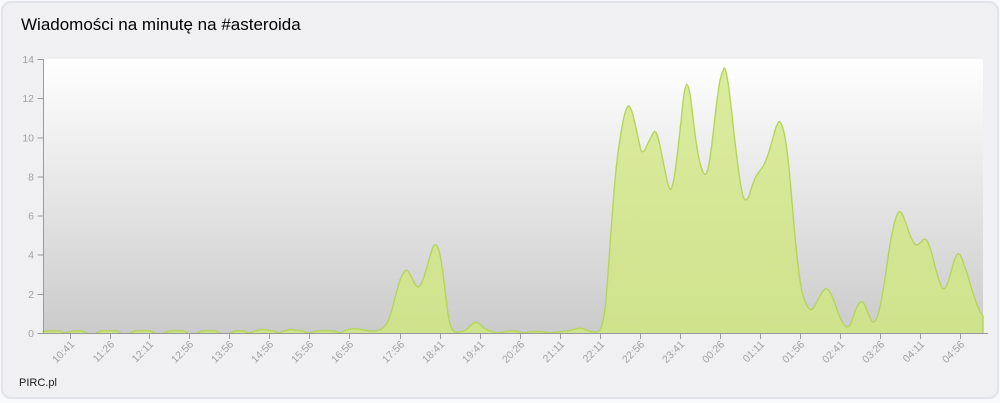  What do you see at coordinates (28, 60) in the screenshot?
I see `y-tick-label: 14` at bounding box center [28, 60].